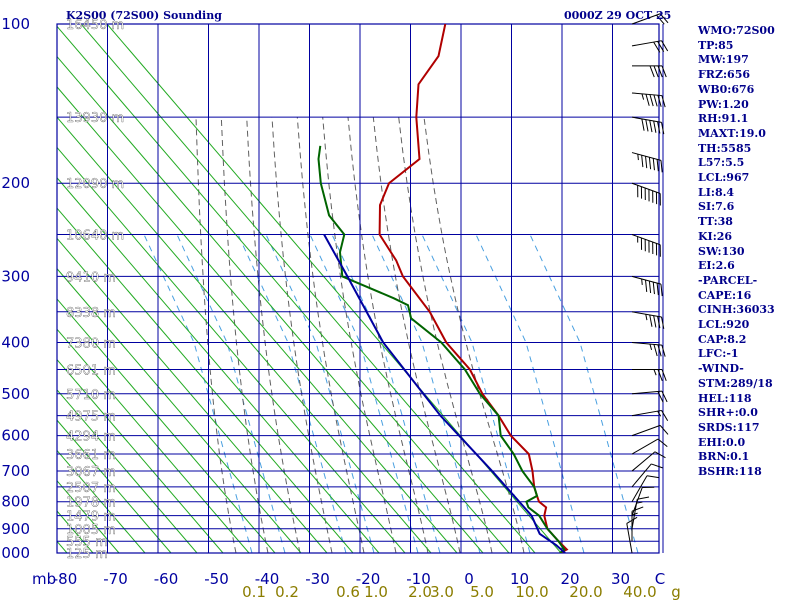 The width and height of the screenshot is (800, 600). Describe the element at coordinates (723, 104) in the screenshot. I see `stat-line: PW:1.20` at that location.